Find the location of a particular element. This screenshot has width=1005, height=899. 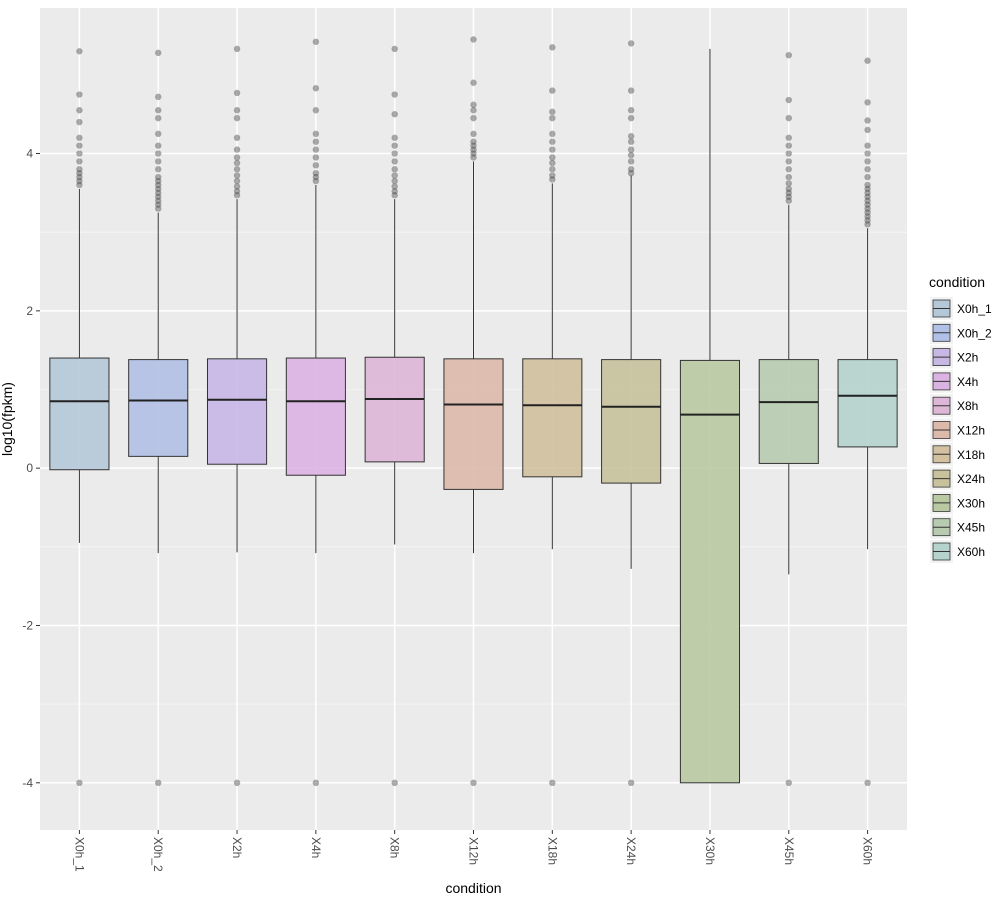

box-X24h is located at coordinates (631, 413).